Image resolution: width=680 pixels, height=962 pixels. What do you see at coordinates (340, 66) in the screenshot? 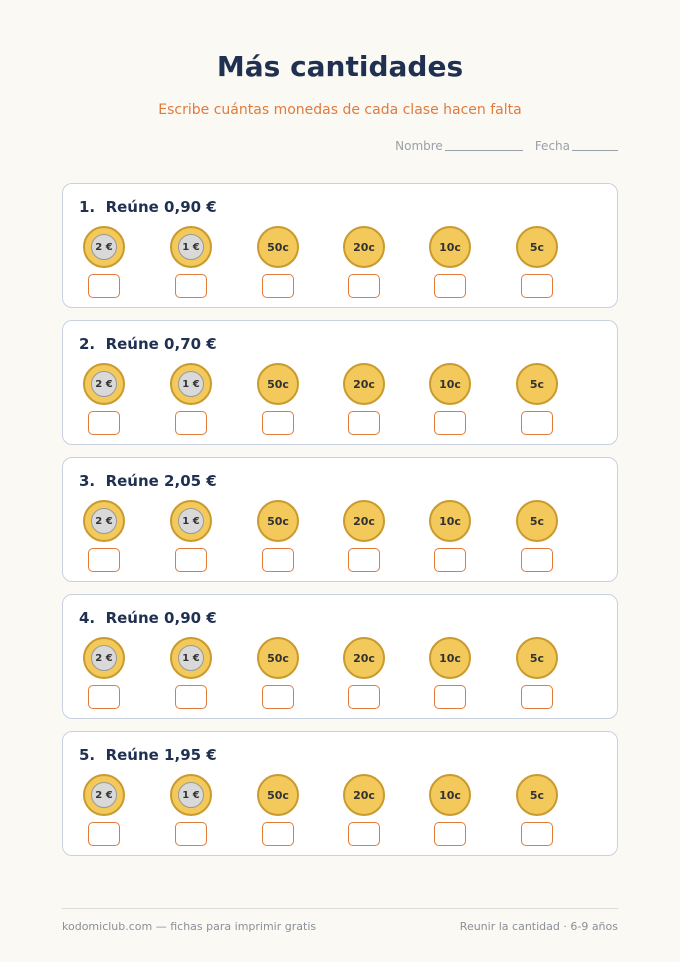
I see `title: Más cantidades` at bounding box center [340, 66].